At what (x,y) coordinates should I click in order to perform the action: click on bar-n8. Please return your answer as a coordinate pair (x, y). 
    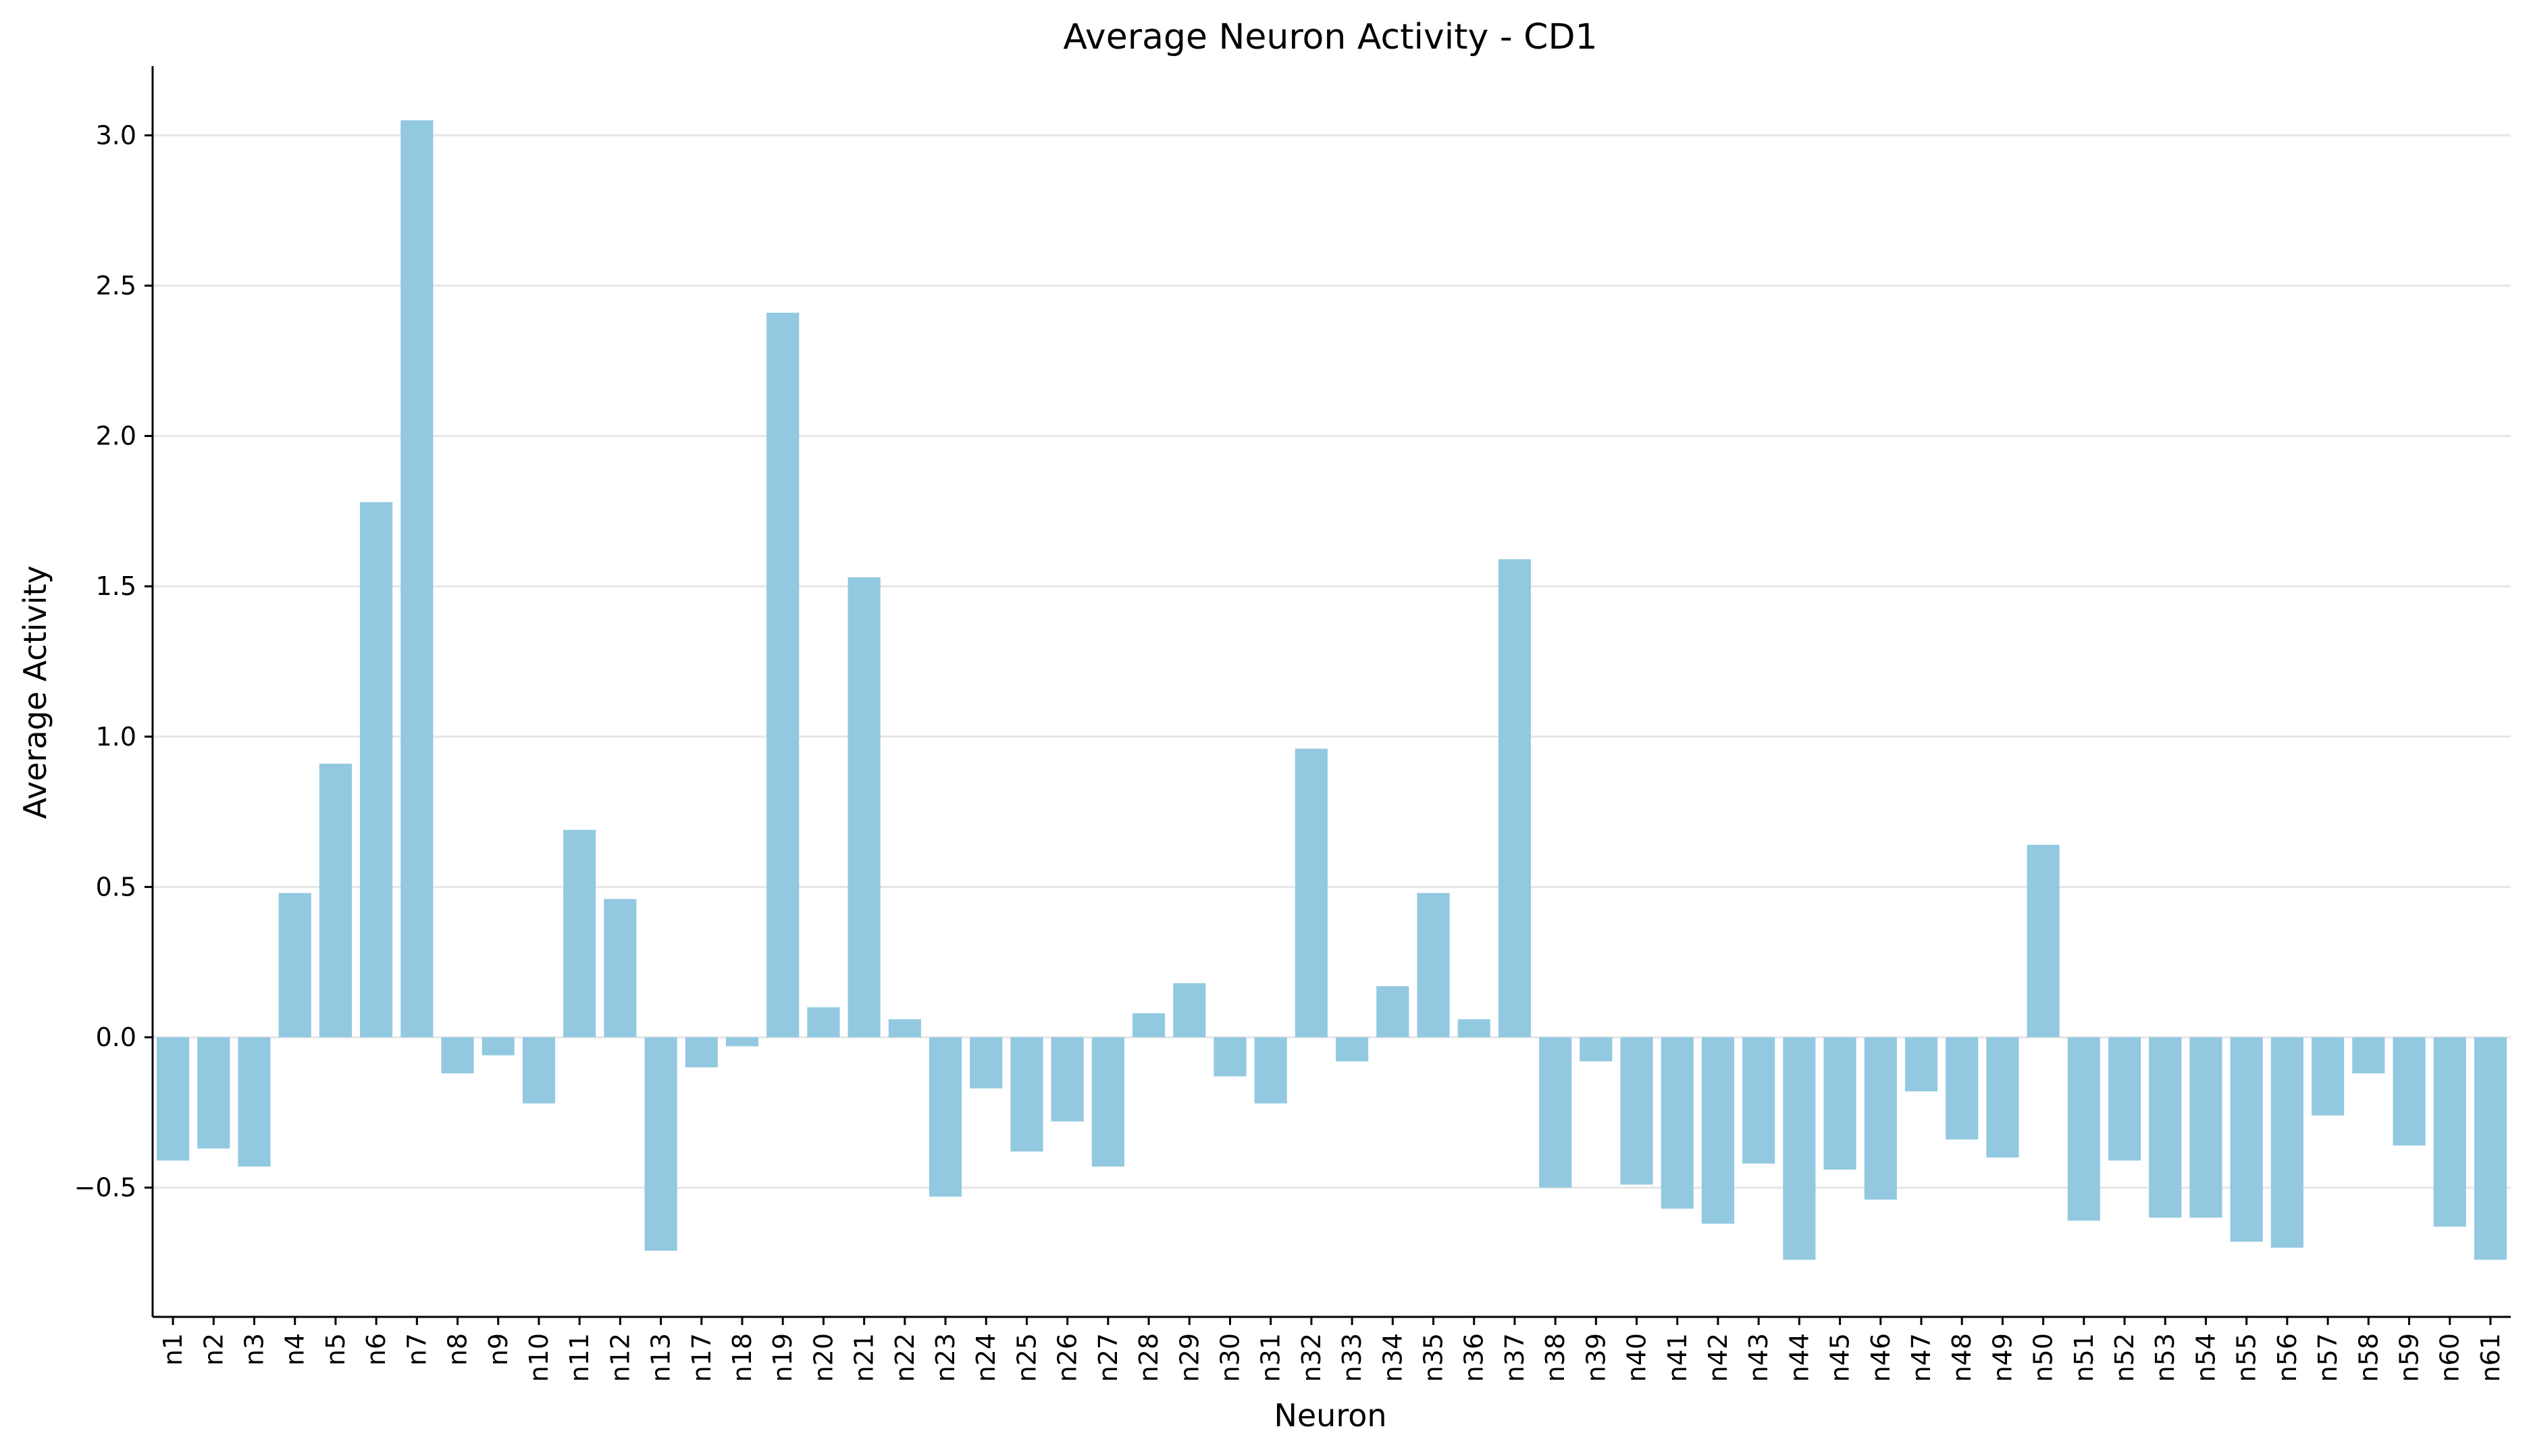
    Looking at the image, I should click on (457, 1055).